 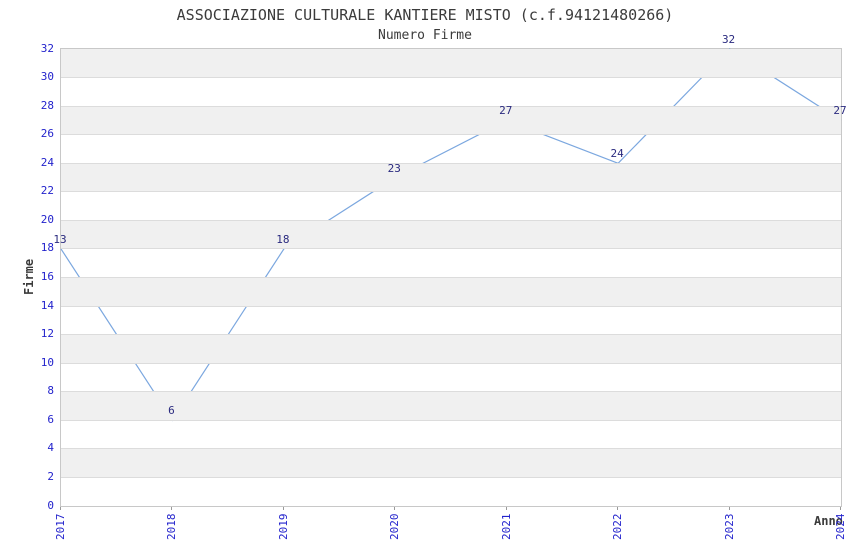 What do you see at coordinates (828, 521) in the screenshot?
I see `x-axis-label: Anno` at bounding box center [828, 521].